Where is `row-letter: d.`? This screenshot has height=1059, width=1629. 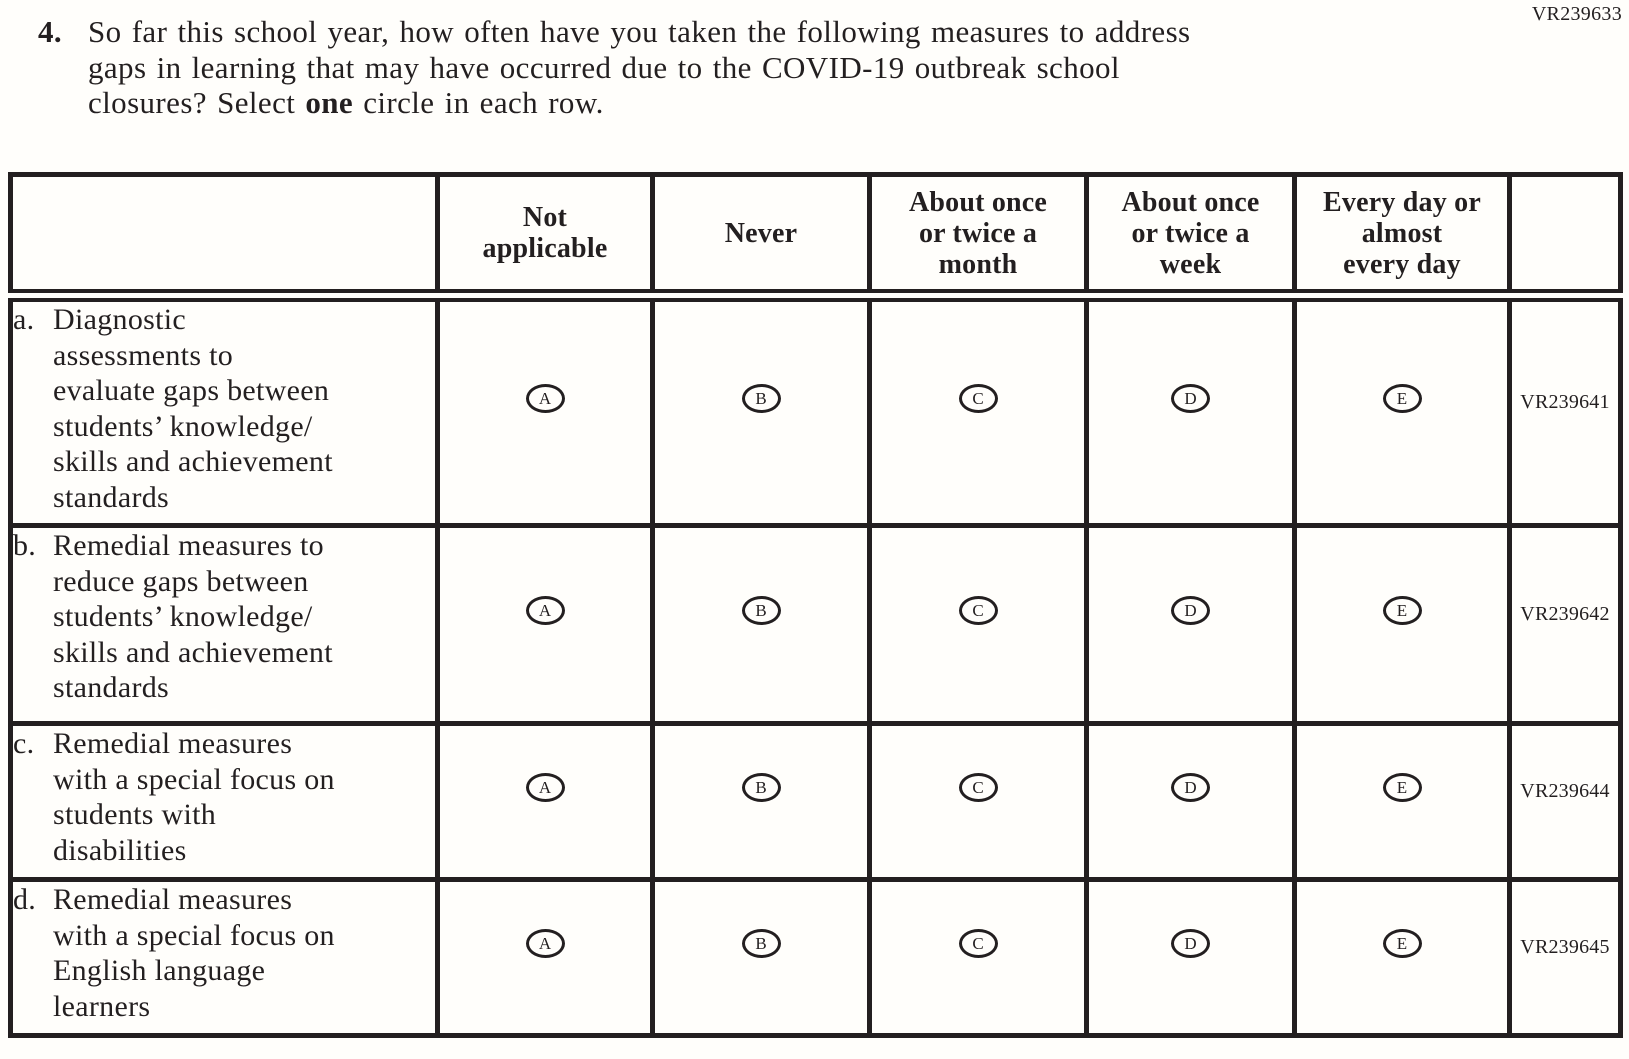 row-letter: d. is located at coordinates (25, 899).